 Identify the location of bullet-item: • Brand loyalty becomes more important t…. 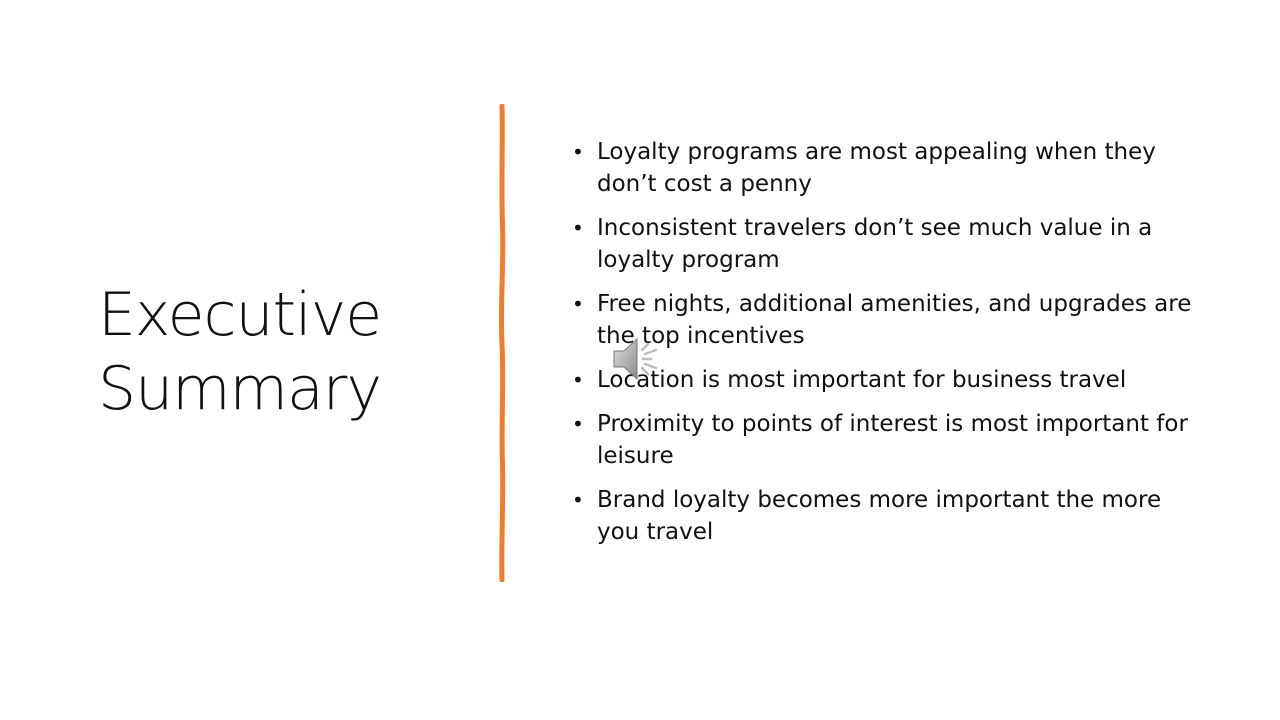
(882, 516).